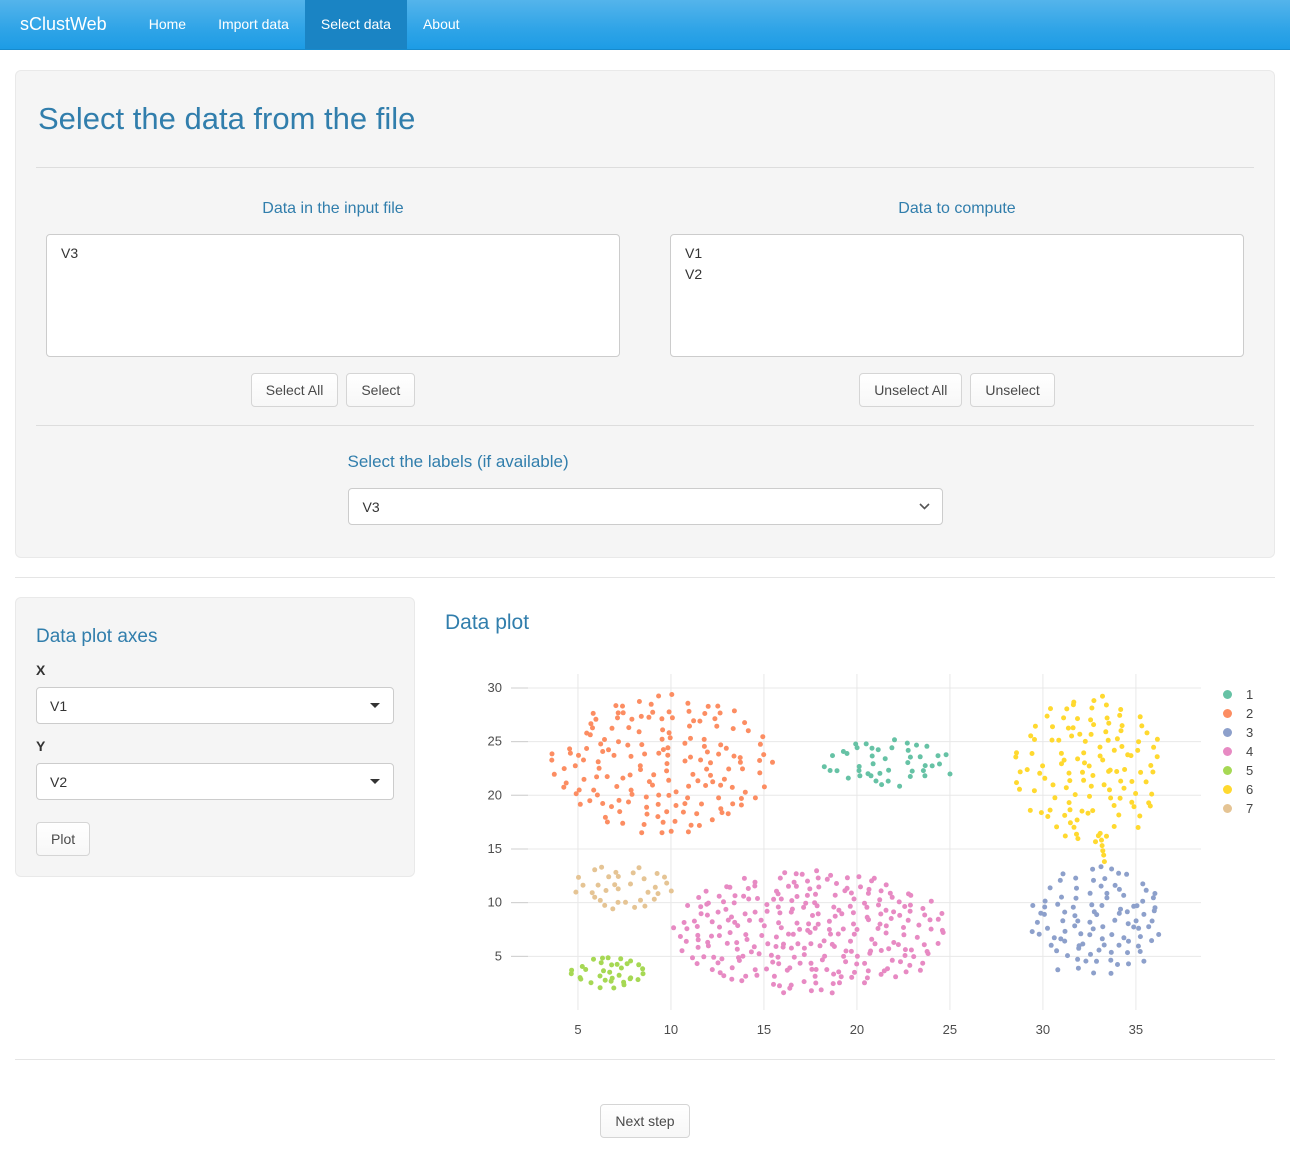 This screenshot has height=1168, width=1290. What do you see at coordinates (957, 295) in the screenshot?
I see `compute-listbox: V1 V2` at bounding box center [957, 295].